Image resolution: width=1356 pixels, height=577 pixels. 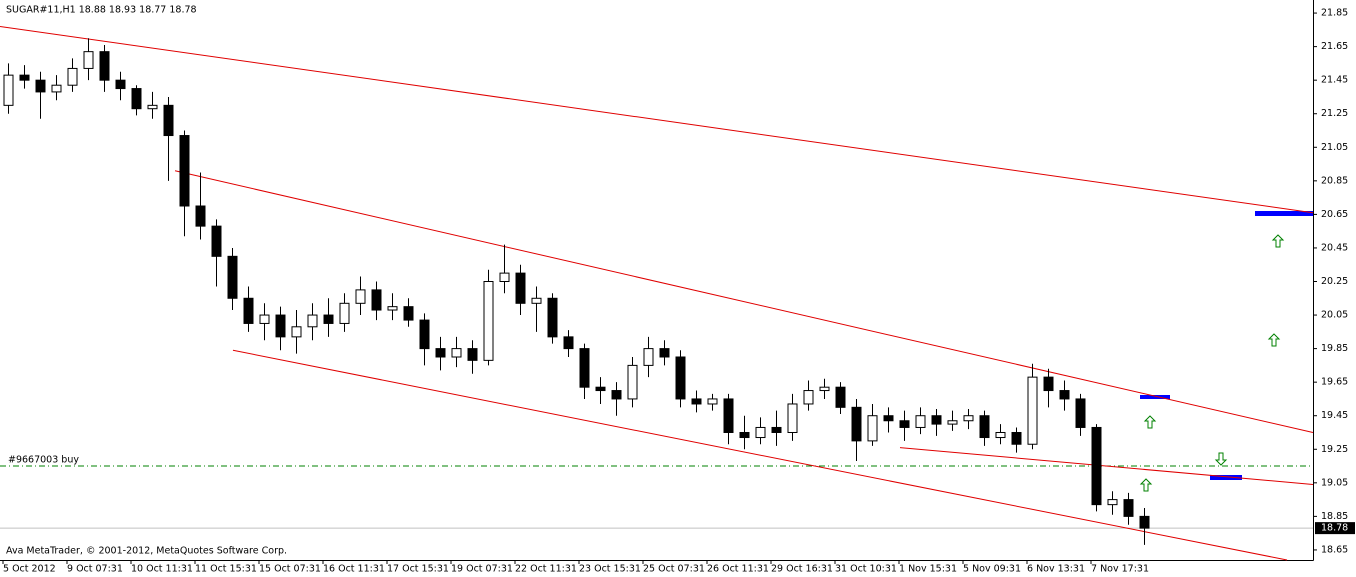 I want to click on last-price-label: 18.78, so click(x=1334, y=528).